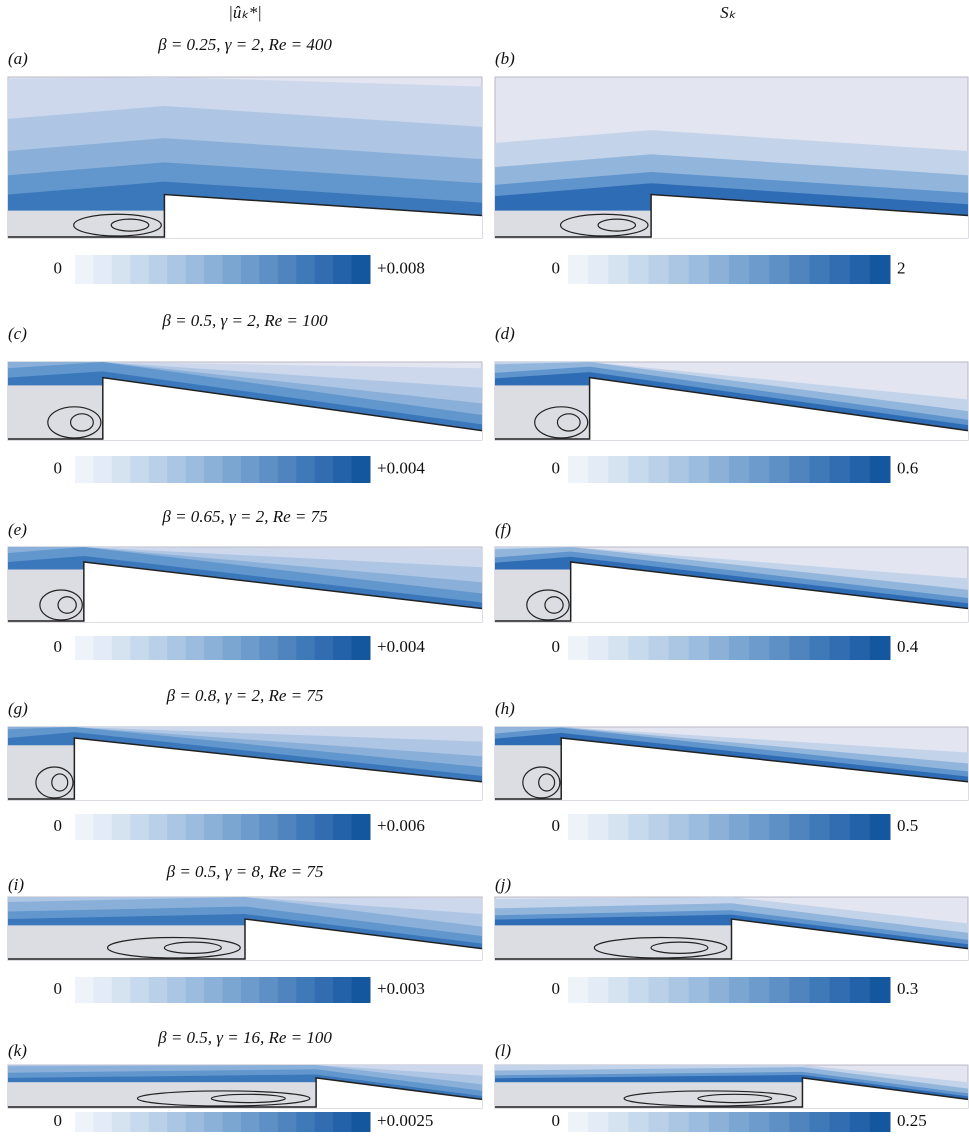 The height and width of the screenshot is (1139, 969). What do you see at coordinates (401, 267) in the screenshot?
I see `colorbar-max: +0.008` at bounding box center [401, 267].